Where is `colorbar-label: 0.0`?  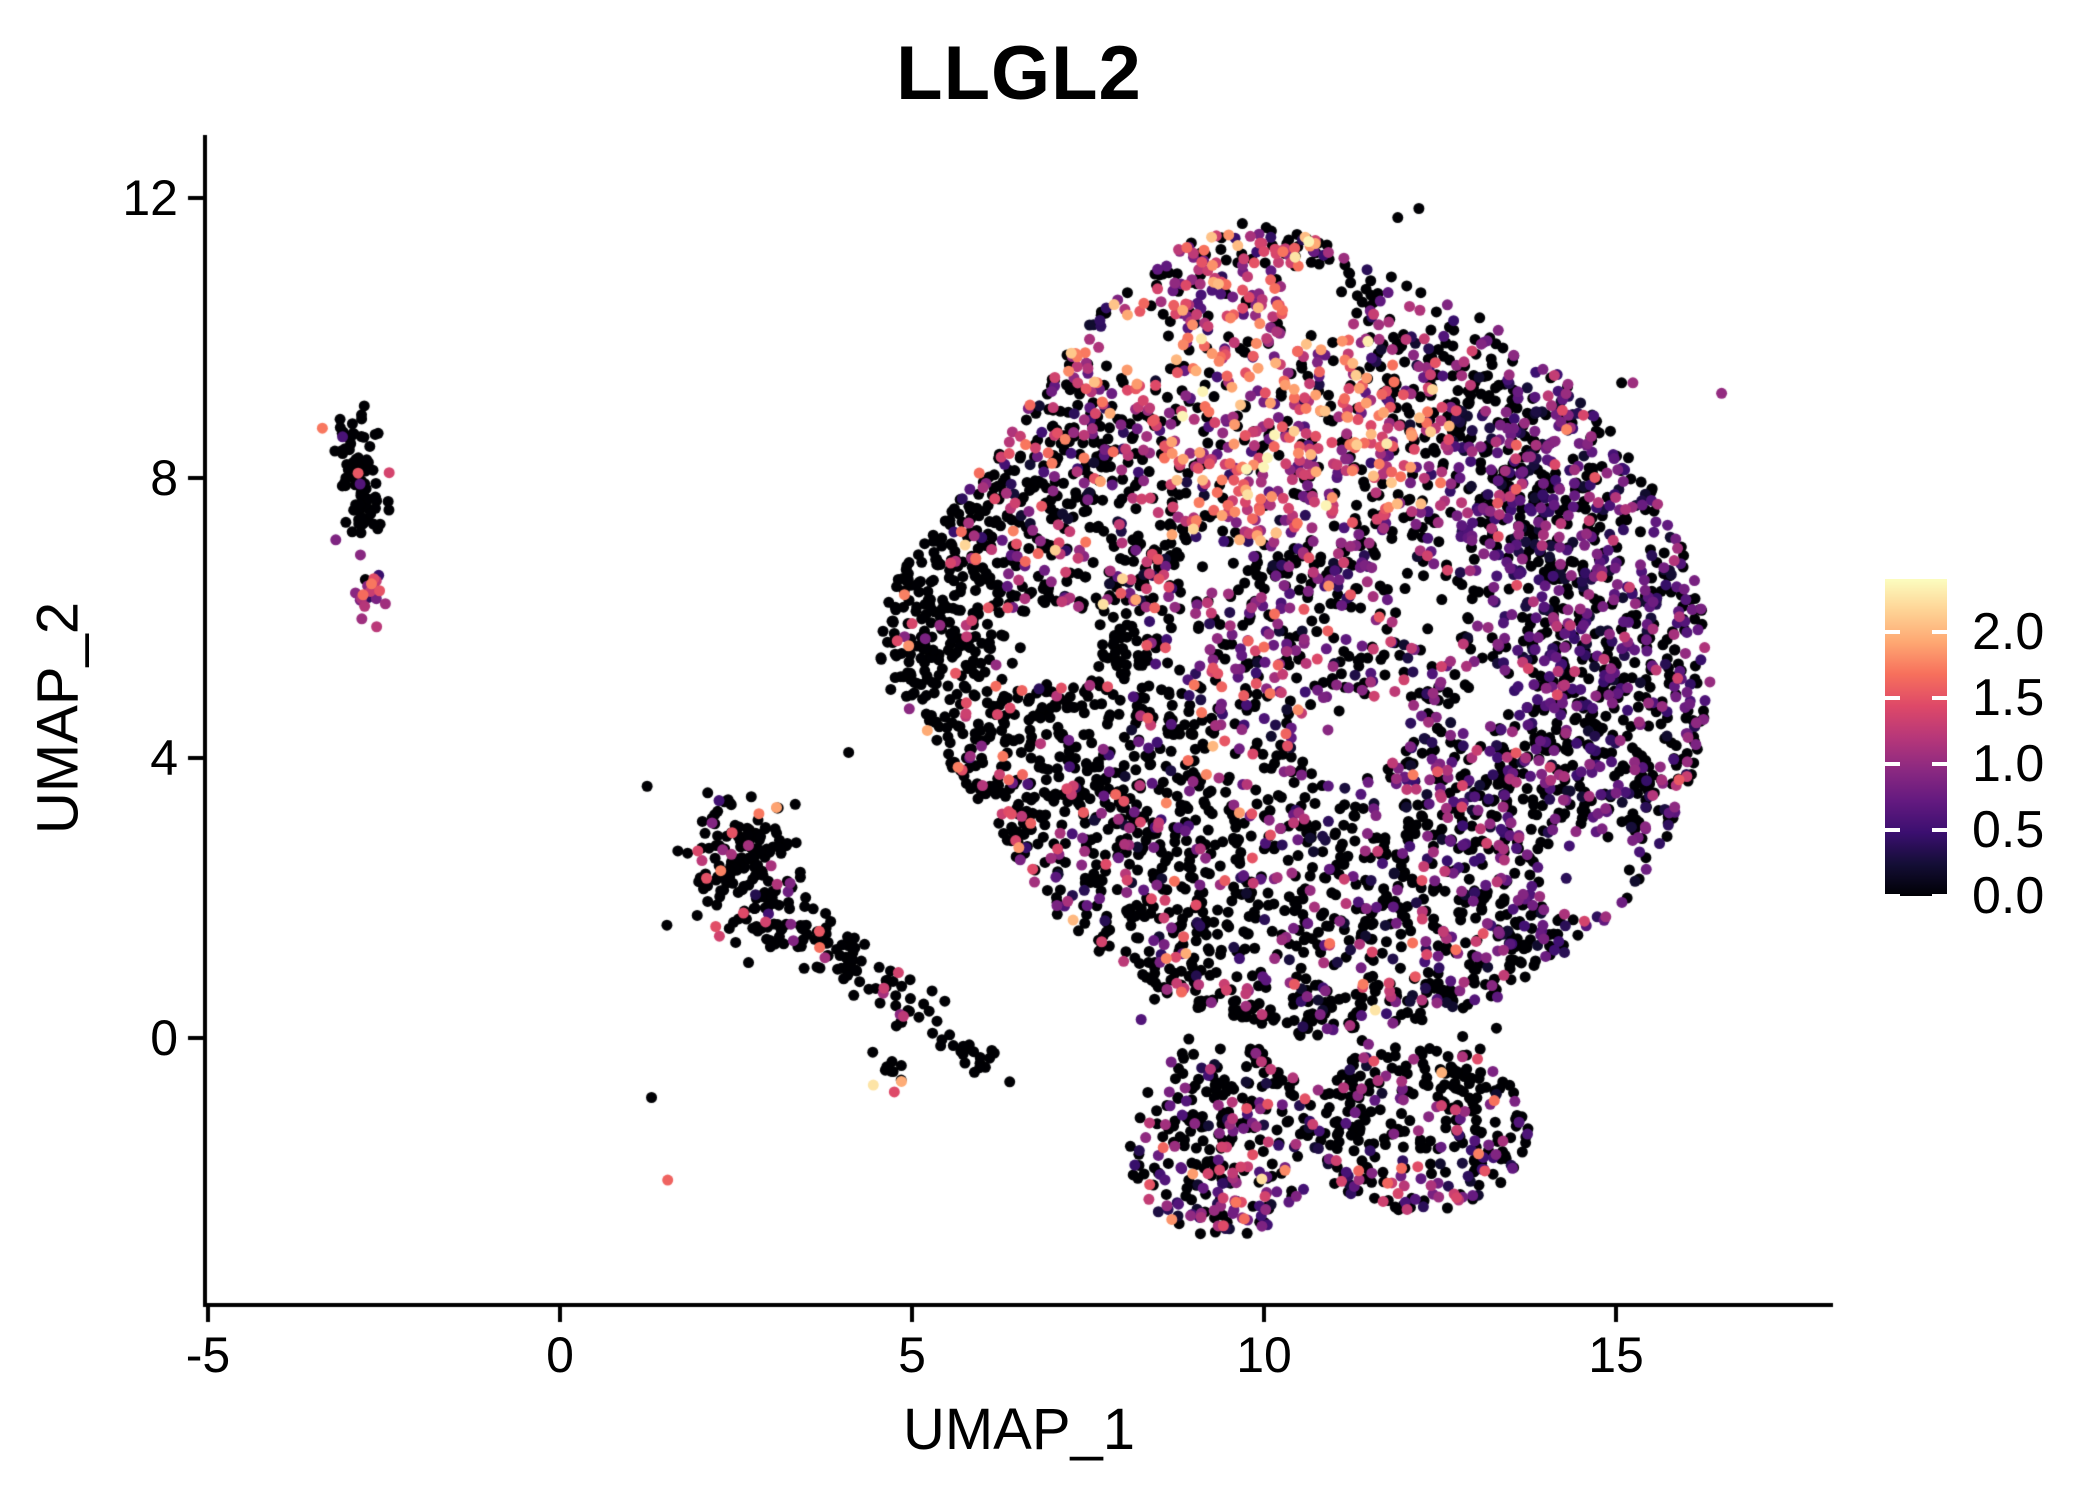
colorbar-label: 0.0 is located at coordinates (2008, 896).